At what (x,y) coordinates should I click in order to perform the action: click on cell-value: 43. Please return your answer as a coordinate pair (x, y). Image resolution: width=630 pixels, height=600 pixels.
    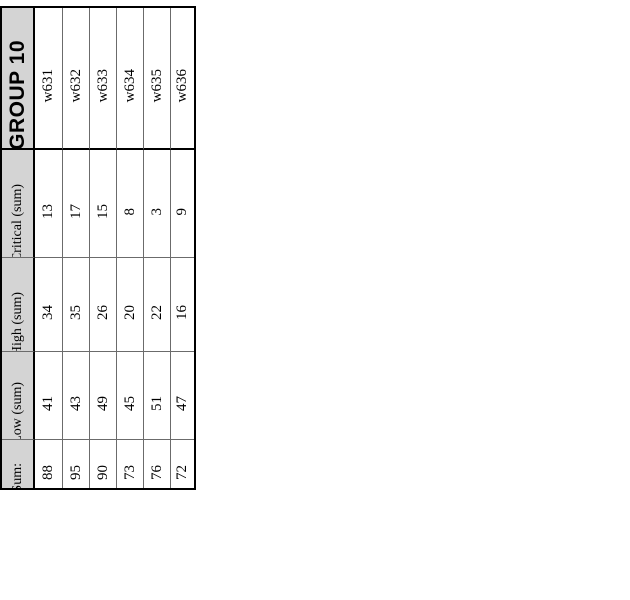
    Looking at the image, I should click on (75, 403).